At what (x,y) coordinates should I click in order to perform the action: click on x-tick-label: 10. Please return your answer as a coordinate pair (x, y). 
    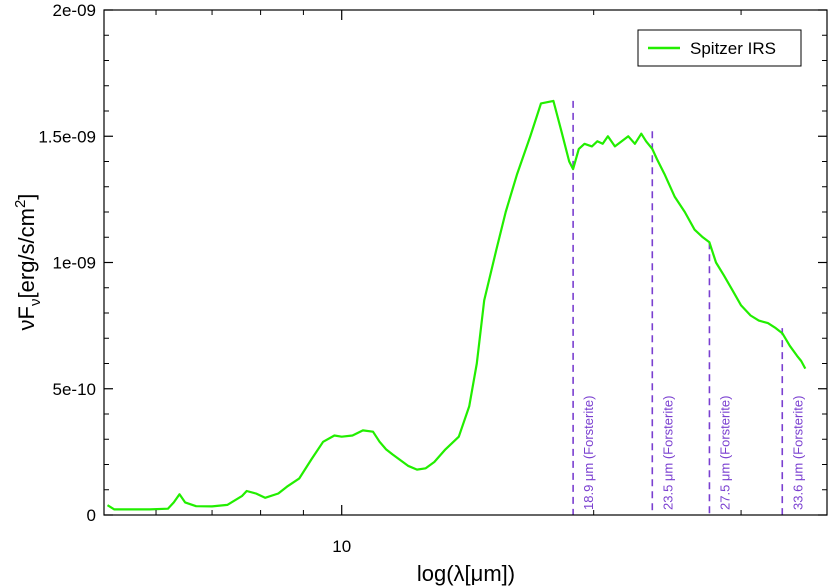
    Looking at the image, I should click on (341, 546).